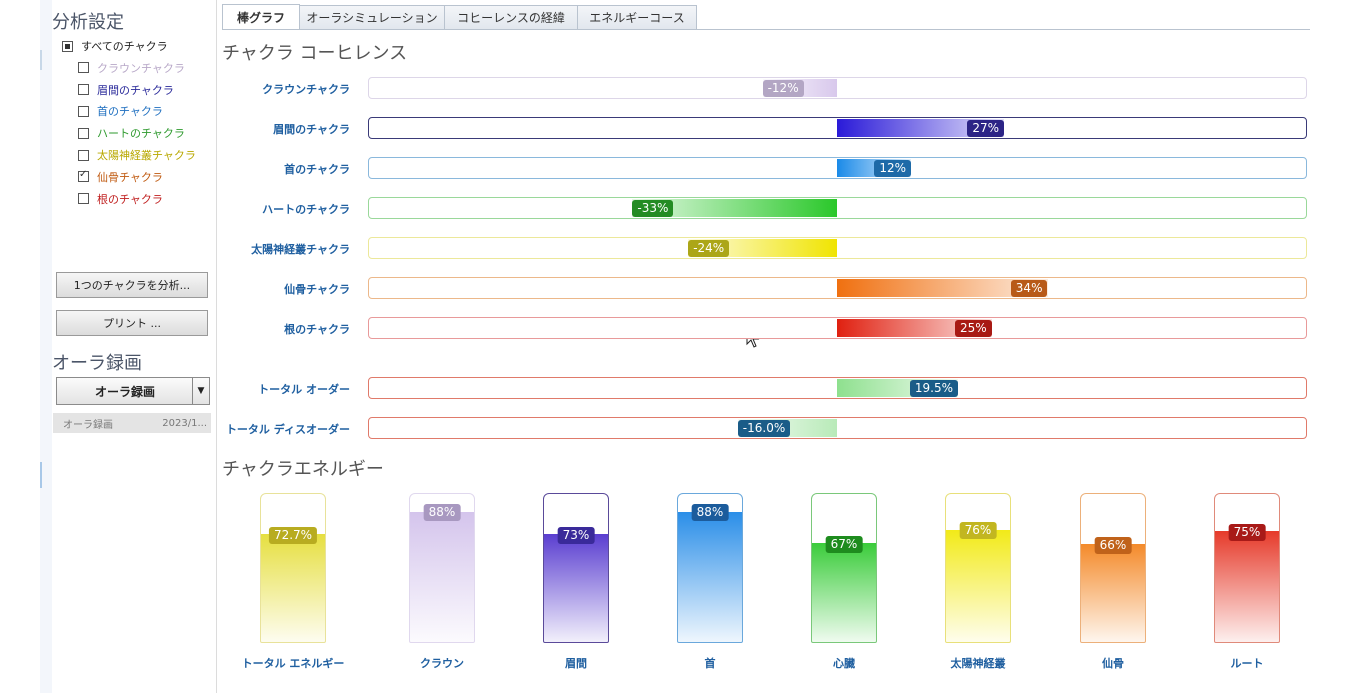 Image resolution: width=1350 pixels, height=693 pixels. What do you see at coordinates (306, 209) in the screenshot?
I see `bar-label-3: ハートのチャクラ` at bounding box center [306, 209].